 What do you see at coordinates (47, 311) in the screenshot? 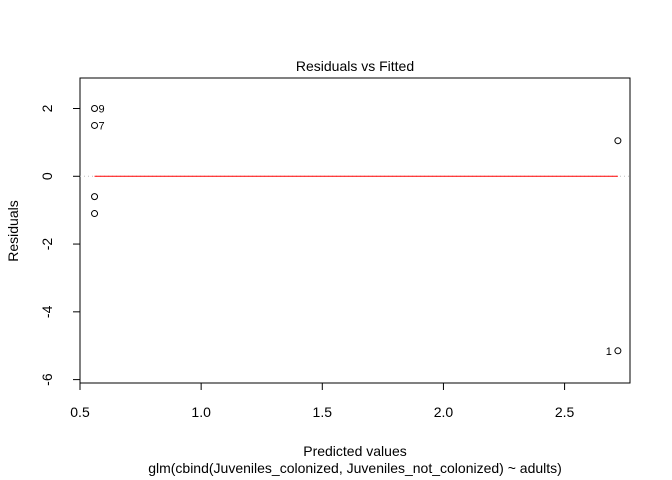
I see `y-tick-label: -4` at bounding box center [47, 311].